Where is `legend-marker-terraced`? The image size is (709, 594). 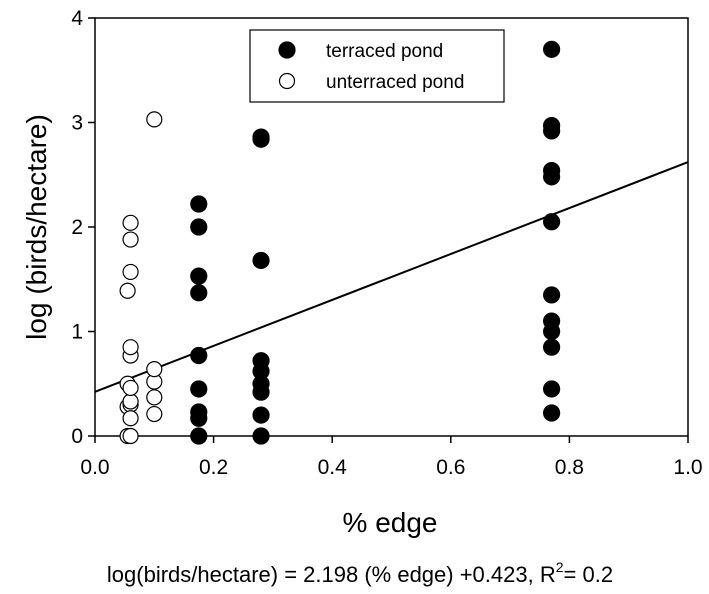 legend-marker-terraced is located at coordinates (287, 50).